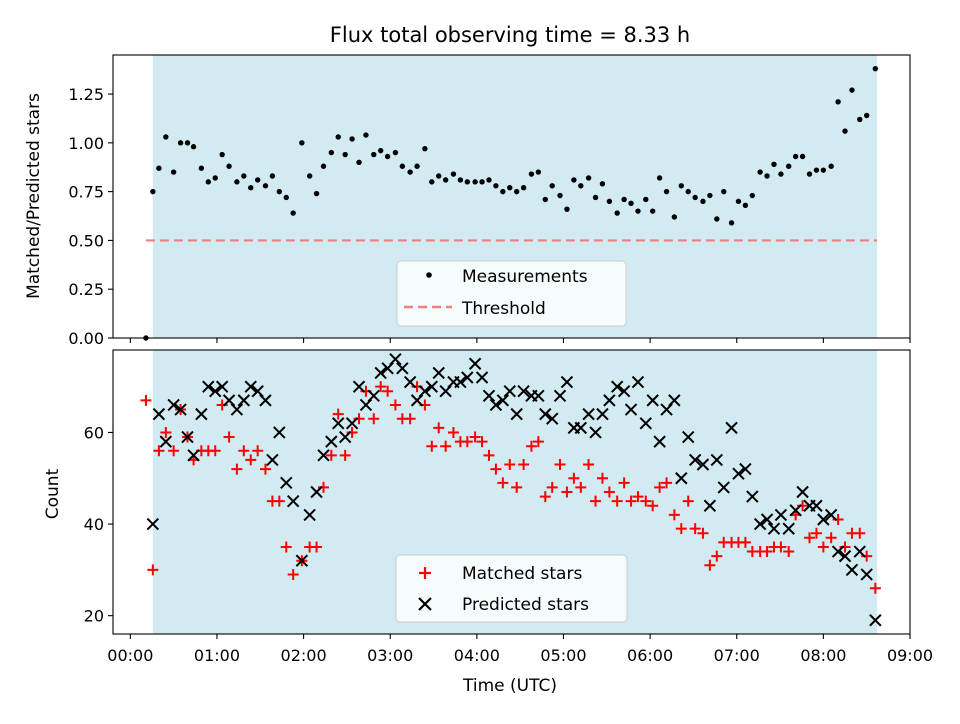 Image resolution: width=960 pixels, height=724 pixels. Describe the element at coordinates (86, 94) in the screenshot. I see `top-y-tick-label: 1.25` at that location.